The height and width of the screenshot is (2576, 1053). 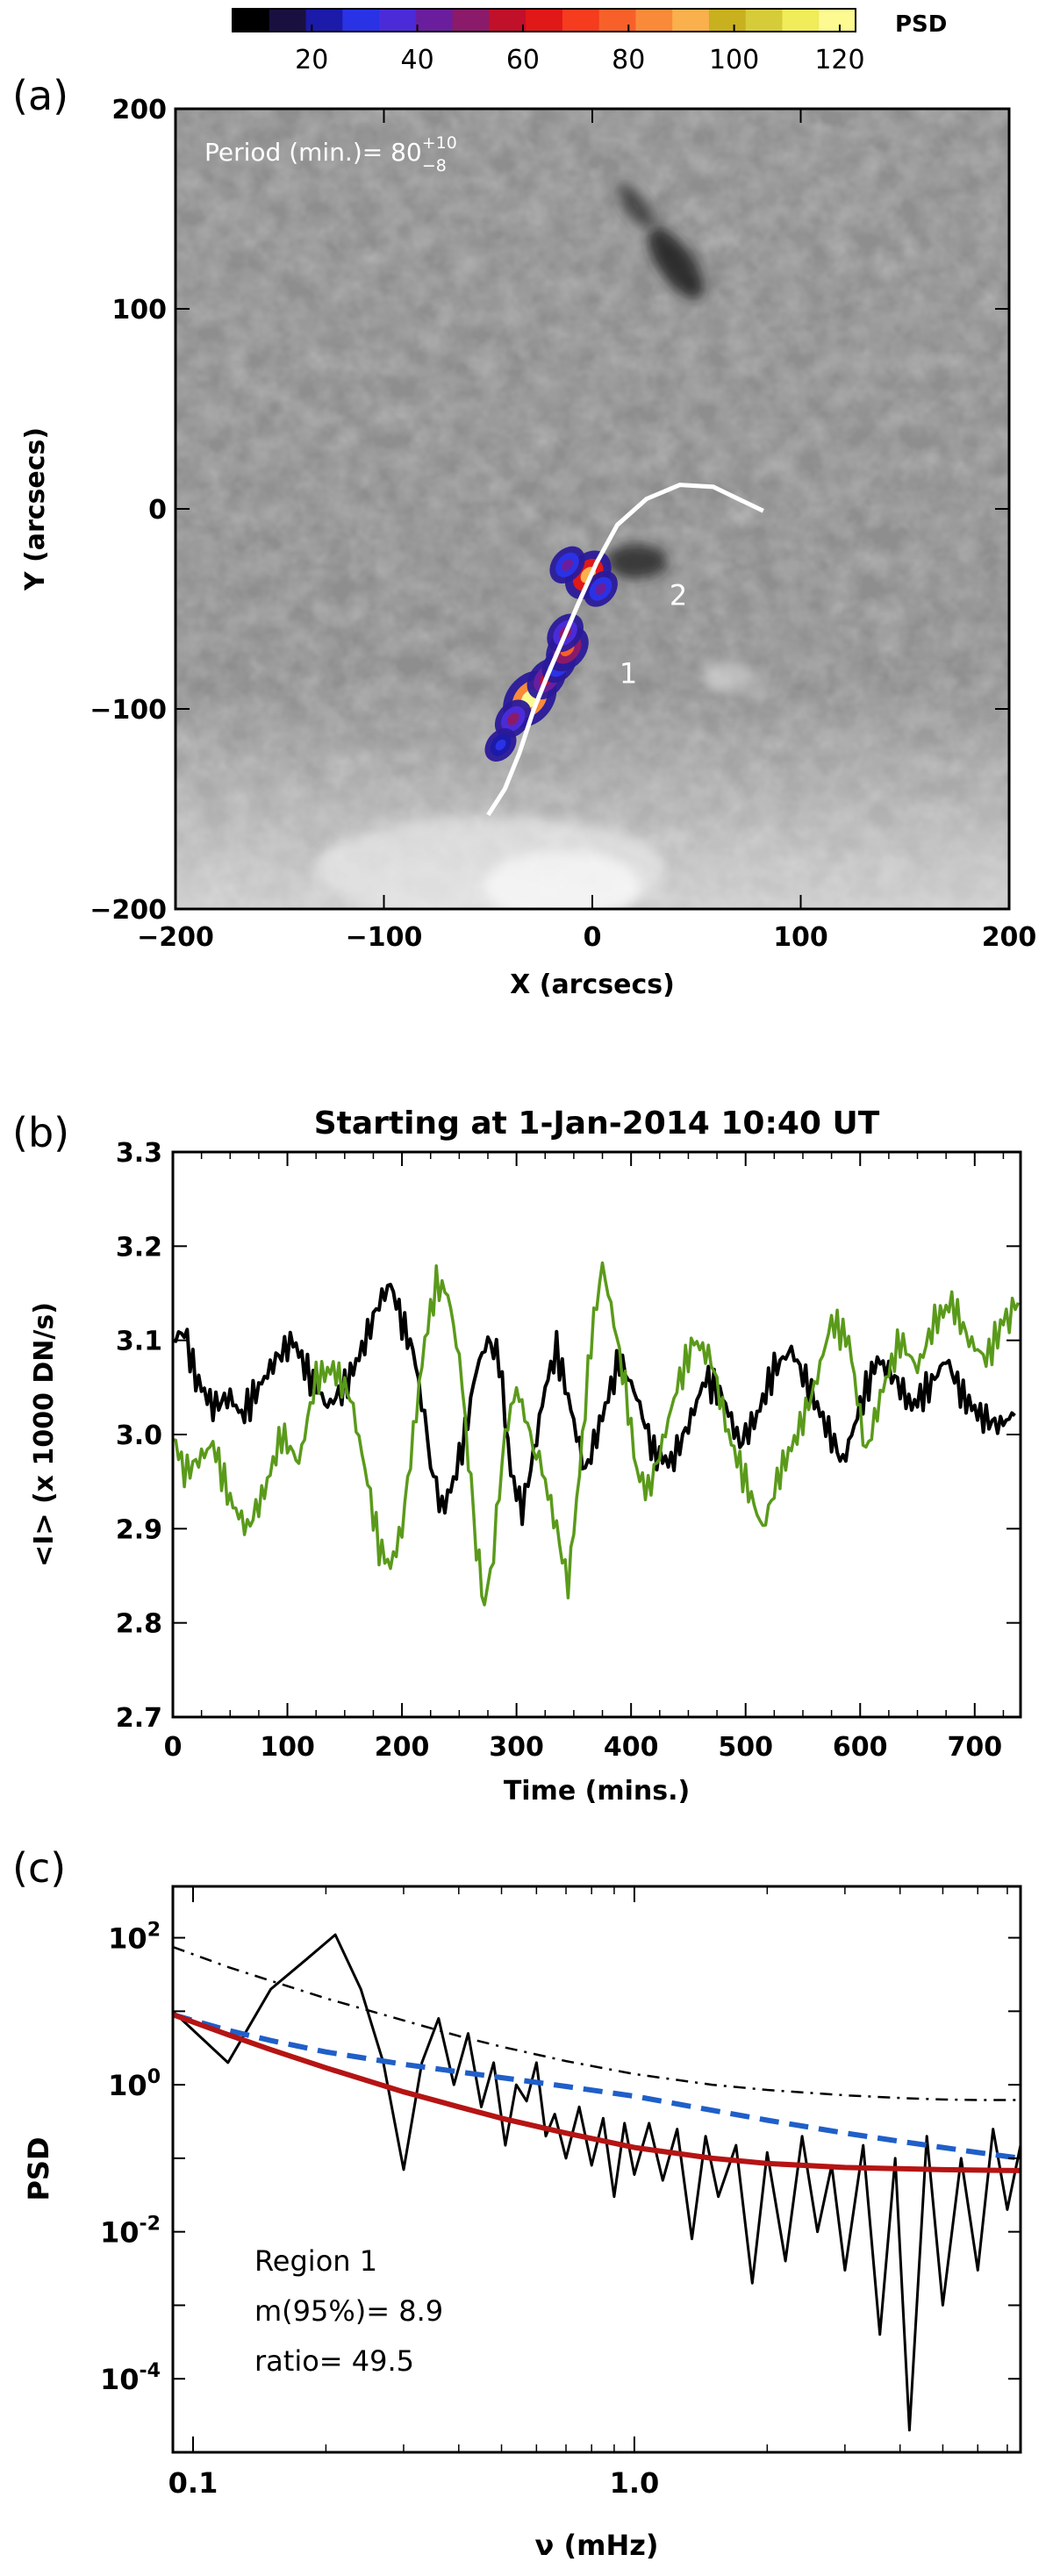 I want to click on panel-b-title: Starting at 1-Jan-2014 10:40 UT, so click(x=597, y=1123).